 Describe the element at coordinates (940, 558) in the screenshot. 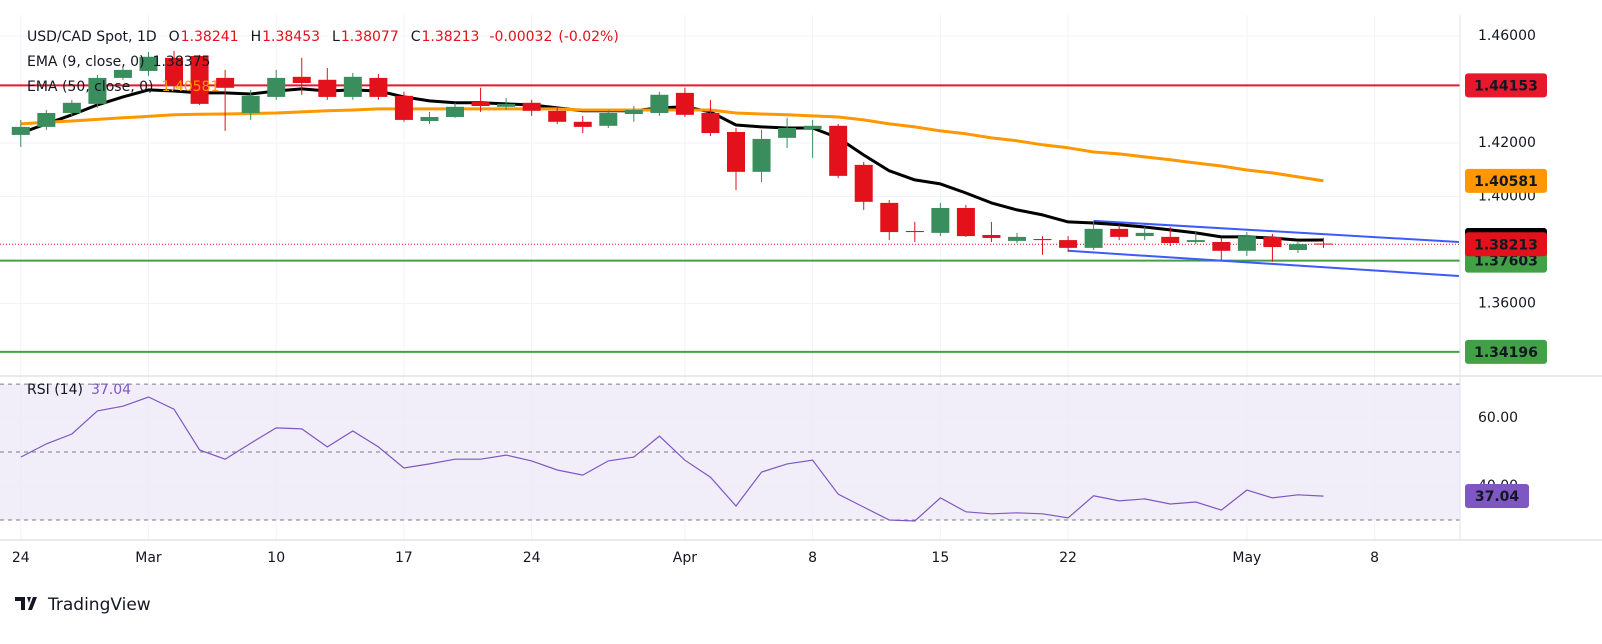

I see `x-tick-label: 15` at that location.